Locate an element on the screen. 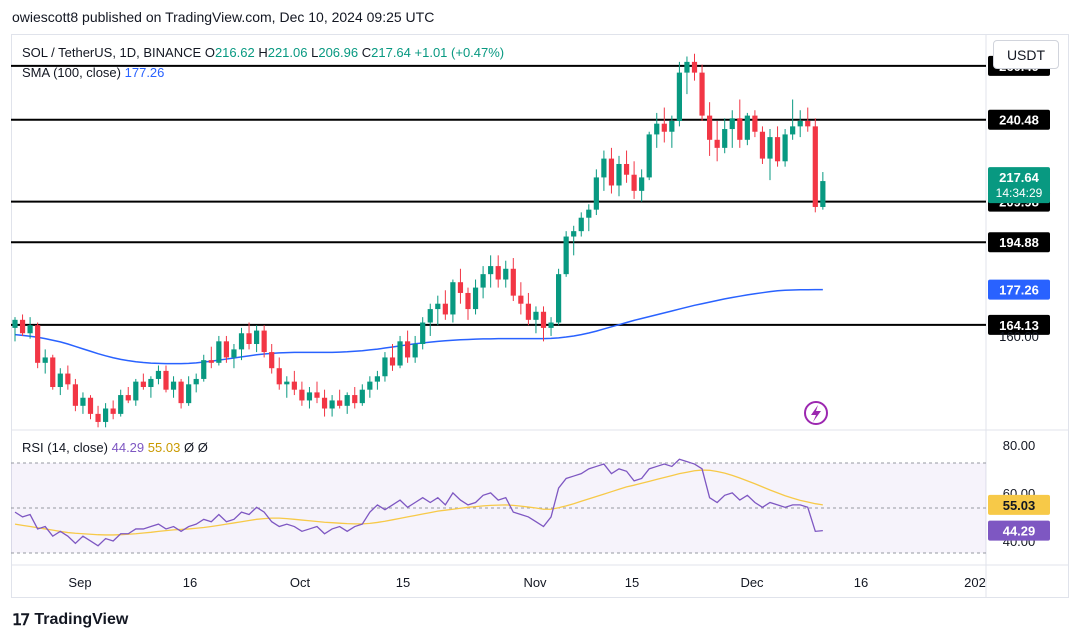 The width and height of the screenshot is (1080, 641). current-price-bg is located at coordinates (1019, 185).